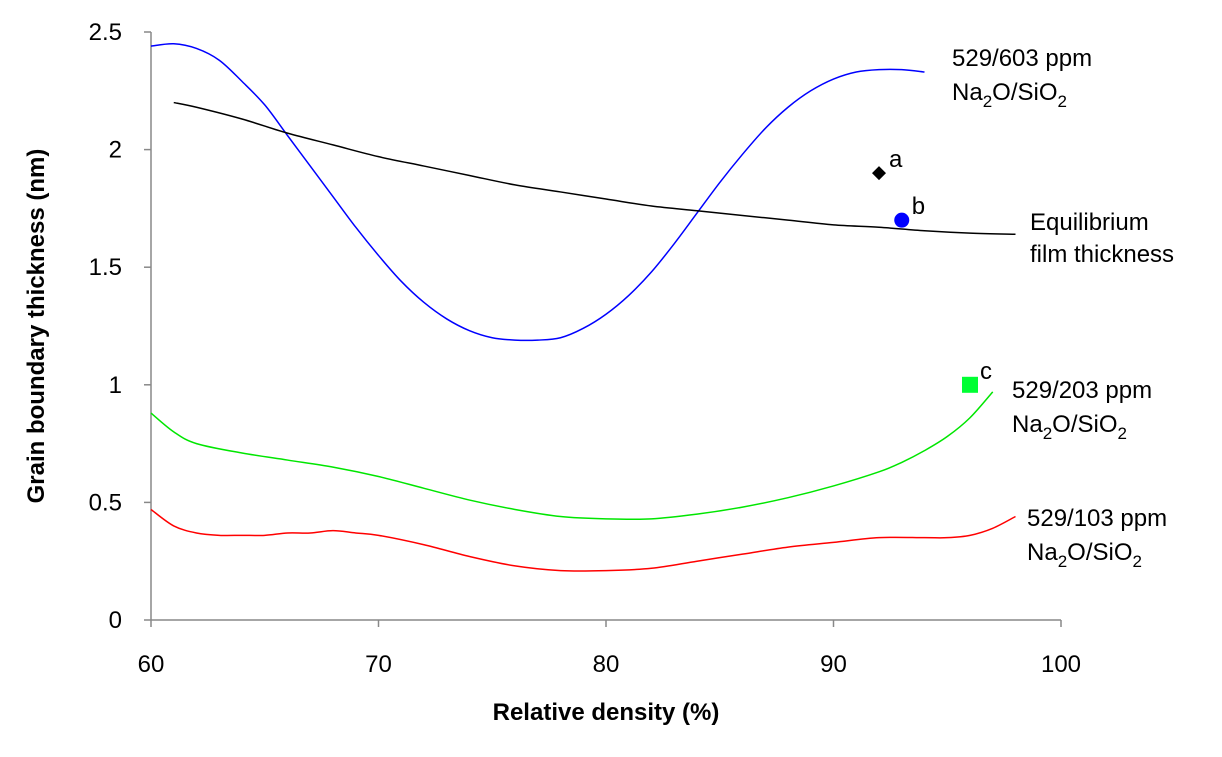 The height and width of the screenshot is (757, 1222). I want to click on point-label-a: a, so click(896, 159).